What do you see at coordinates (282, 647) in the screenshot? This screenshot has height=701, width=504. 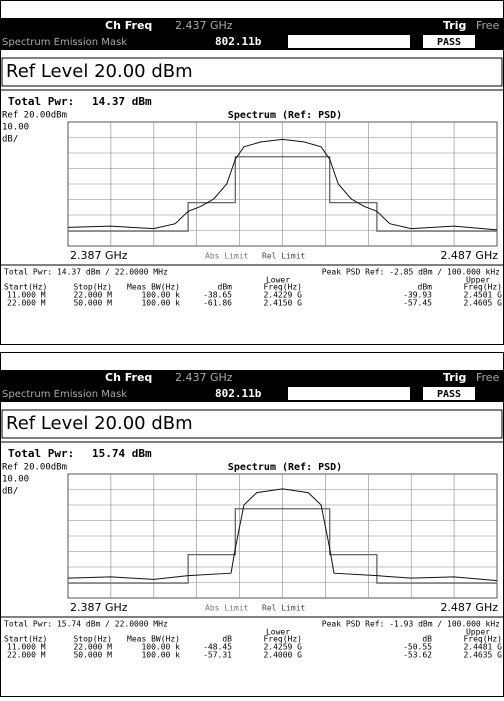 I see `table-cell: 2.4259 G` at bounding box center [282, 647].